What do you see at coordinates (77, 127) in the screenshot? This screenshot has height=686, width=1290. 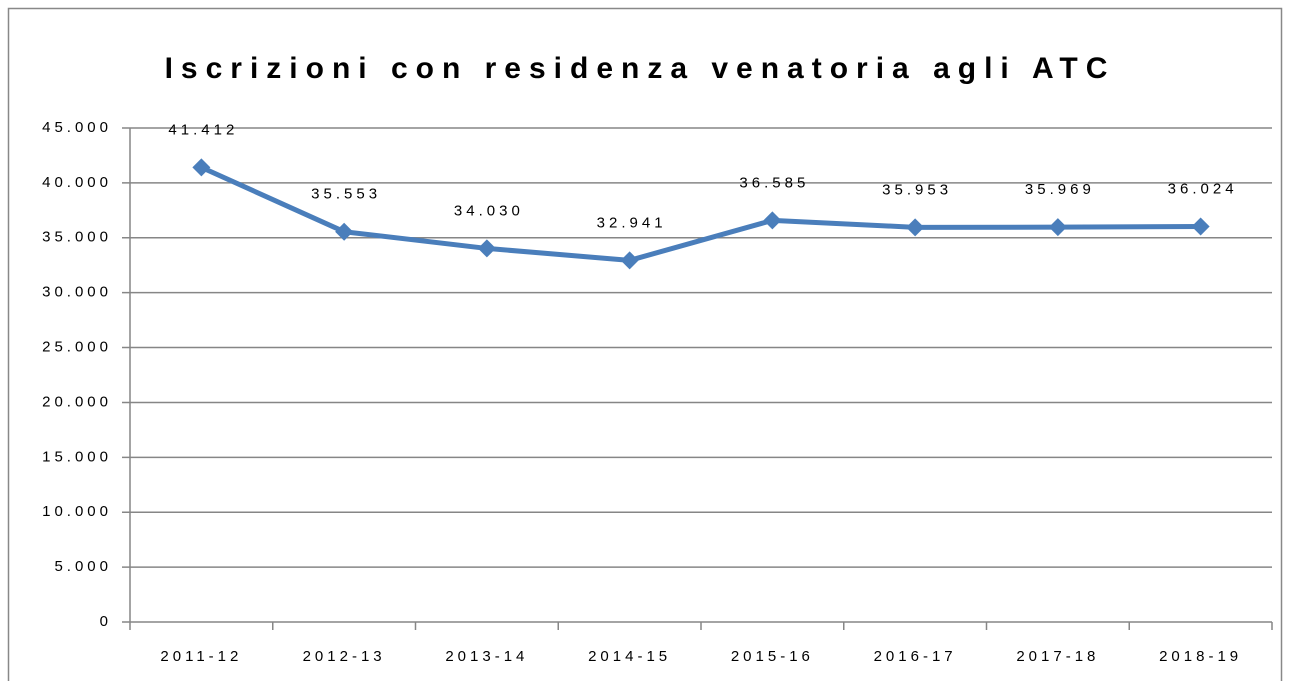 I see `y-tick-label: 45.000` at bounding box center [77, 127].